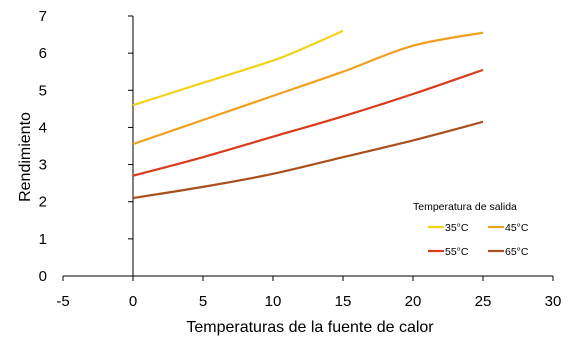 The height and width of the screenshot is (338, 570). Describe the element at coordinates (457, 252) in the screenshot. I see `legend-entry-label: 55°C` at that location.